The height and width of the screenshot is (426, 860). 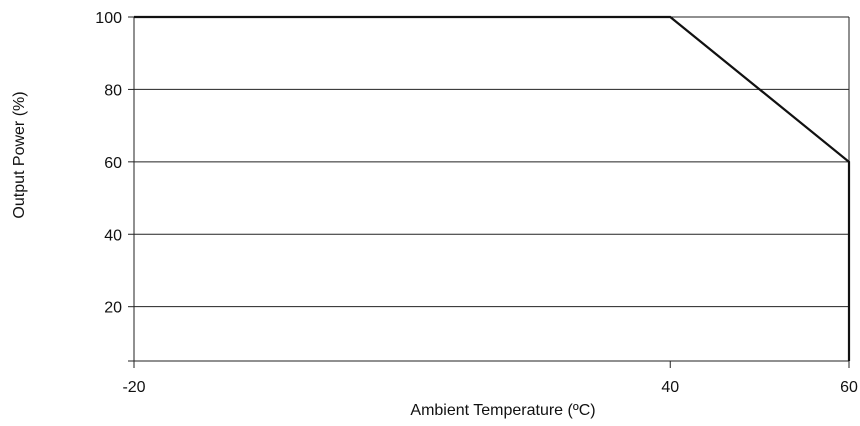 What do you see at coordinates (113, 235) in the screenshot?
I see `y-tick-label-40: 40` at bounding box center [113, 235].